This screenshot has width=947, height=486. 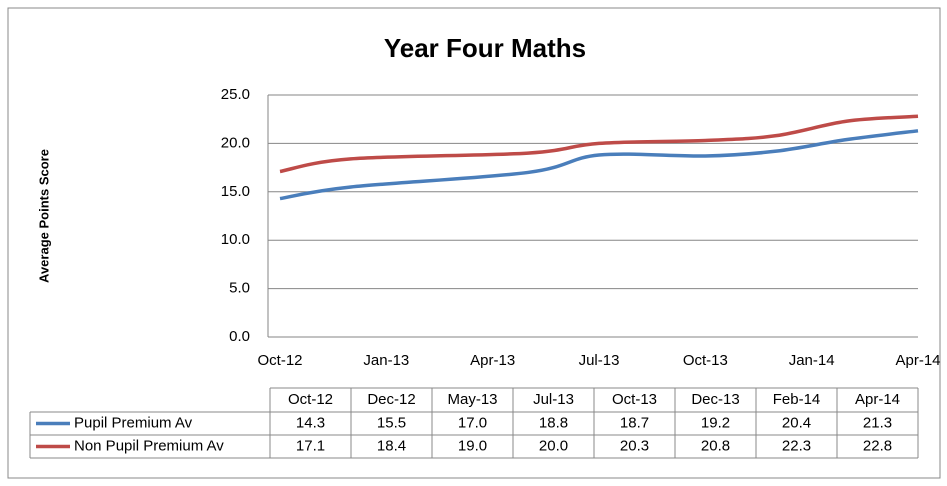 I want to click on table-value: 14.3, so click(x=310, y=422).